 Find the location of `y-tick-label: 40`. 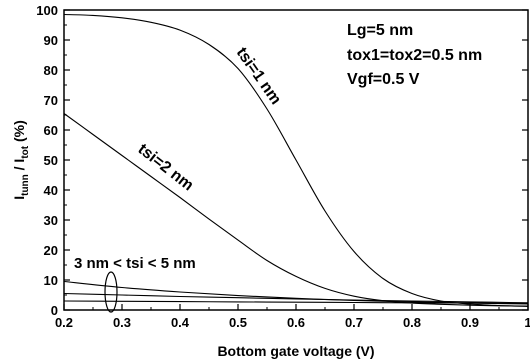

y-tick-label: 40 is located at coordinates (51, 190).